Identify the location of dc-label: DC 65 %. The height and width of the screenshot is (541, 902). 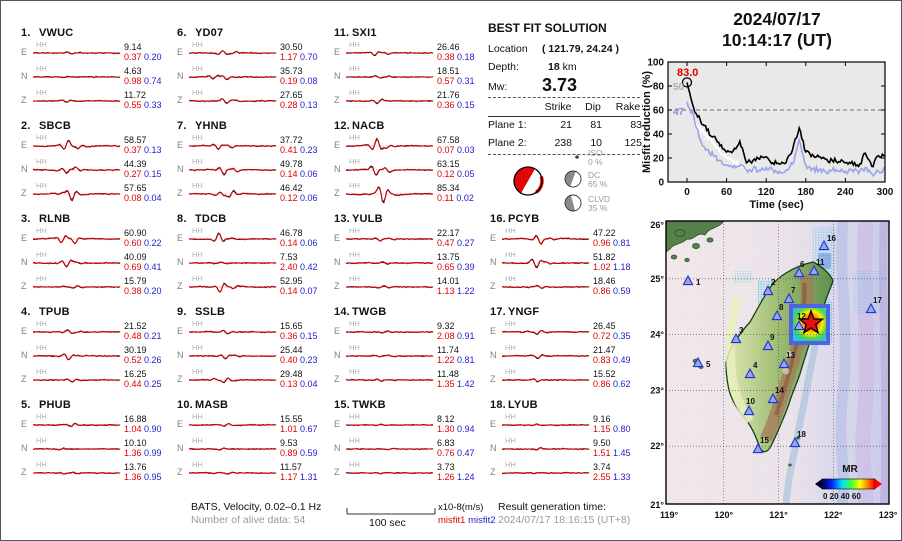
(598, 179).